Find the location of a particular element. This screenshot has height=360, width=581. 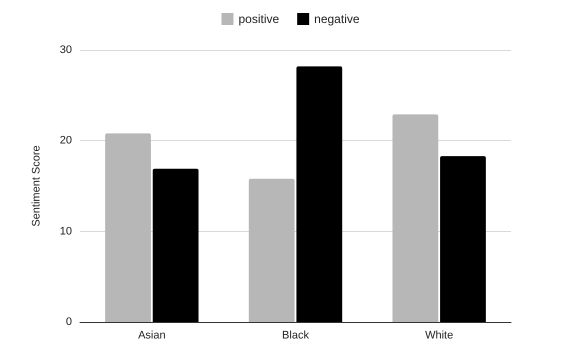

x-tick-label: Black is located at coordinates (296, 336).